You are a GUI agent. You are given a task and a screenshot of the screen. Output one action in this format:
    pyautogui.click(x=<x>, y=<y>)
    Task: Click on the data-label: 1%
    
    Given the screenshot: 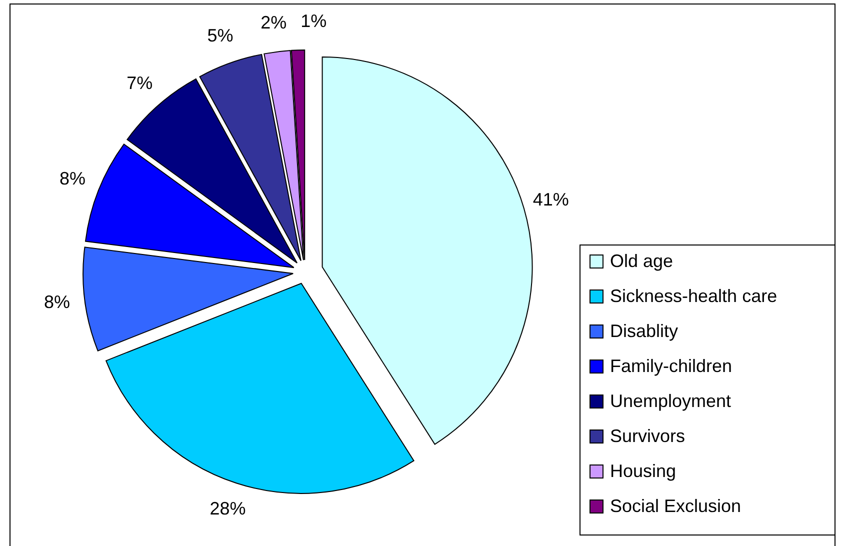 What is the action you would take?
    pyautogui.click(x=313, y=20)
    